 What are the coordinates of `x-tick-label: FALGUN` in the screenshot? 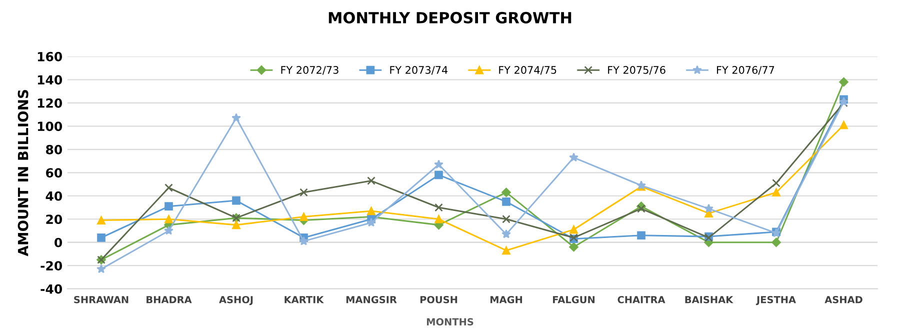 It's located at (573, 300).